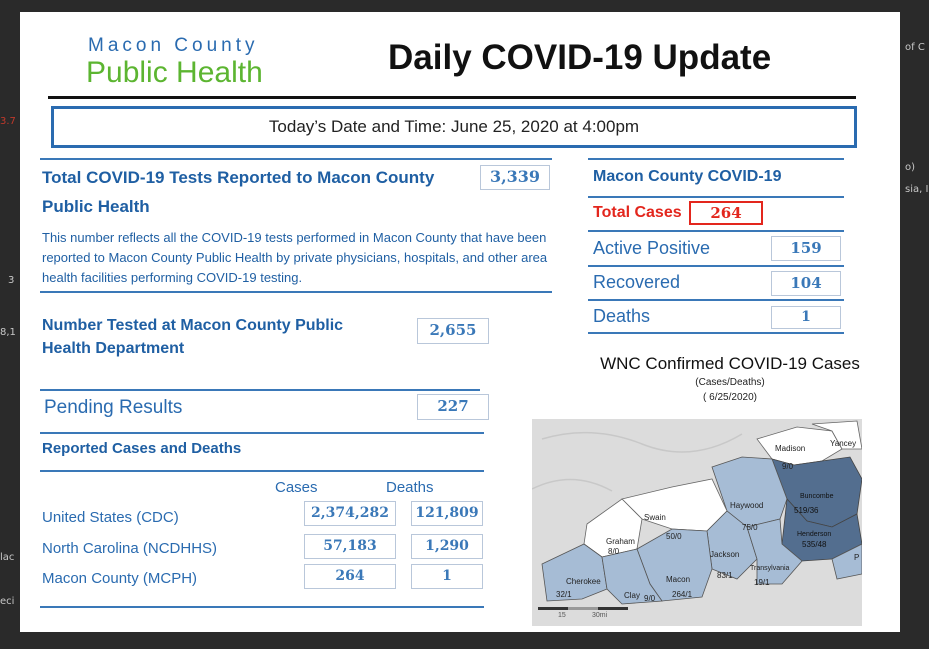  I want to click on county-label: P, so click(857, 557).